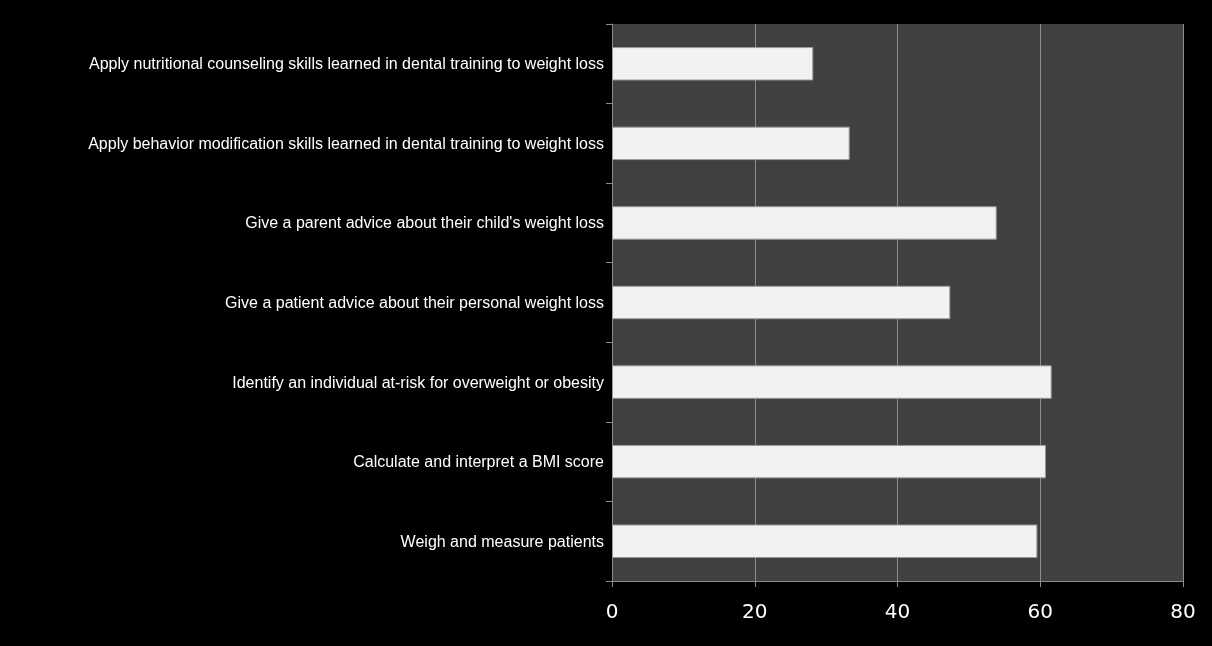  Describe the element at coordinates (1183, 611) in the screenshot. I see `x-tick-label: 80` at that location.